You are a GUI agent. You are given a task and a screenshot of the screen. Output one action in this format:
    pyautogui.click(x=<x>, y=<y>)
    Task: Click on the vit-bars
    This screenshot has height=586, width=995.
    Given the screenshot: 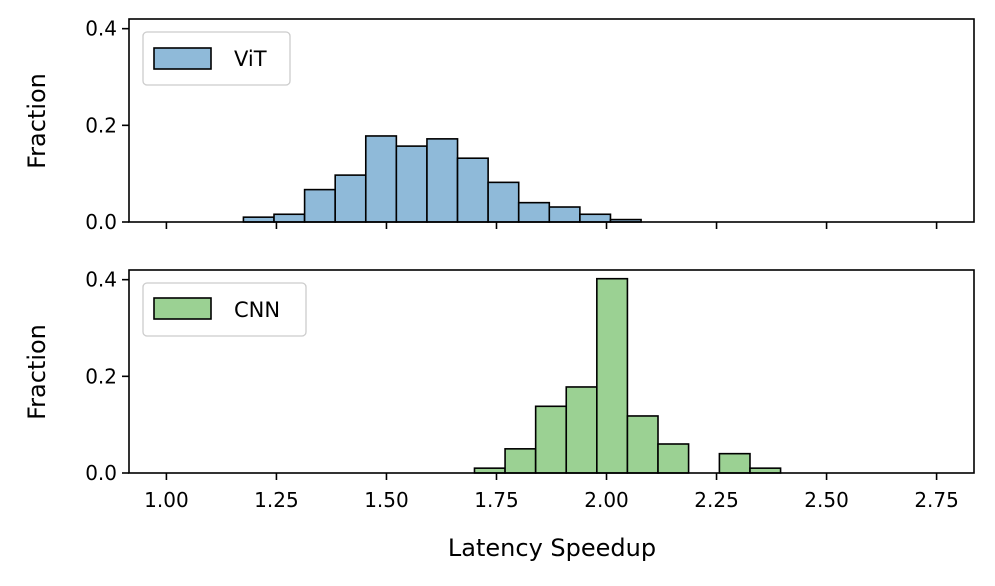 What is the action you would take?
    pyautogui.click(x=442, y=179)
    